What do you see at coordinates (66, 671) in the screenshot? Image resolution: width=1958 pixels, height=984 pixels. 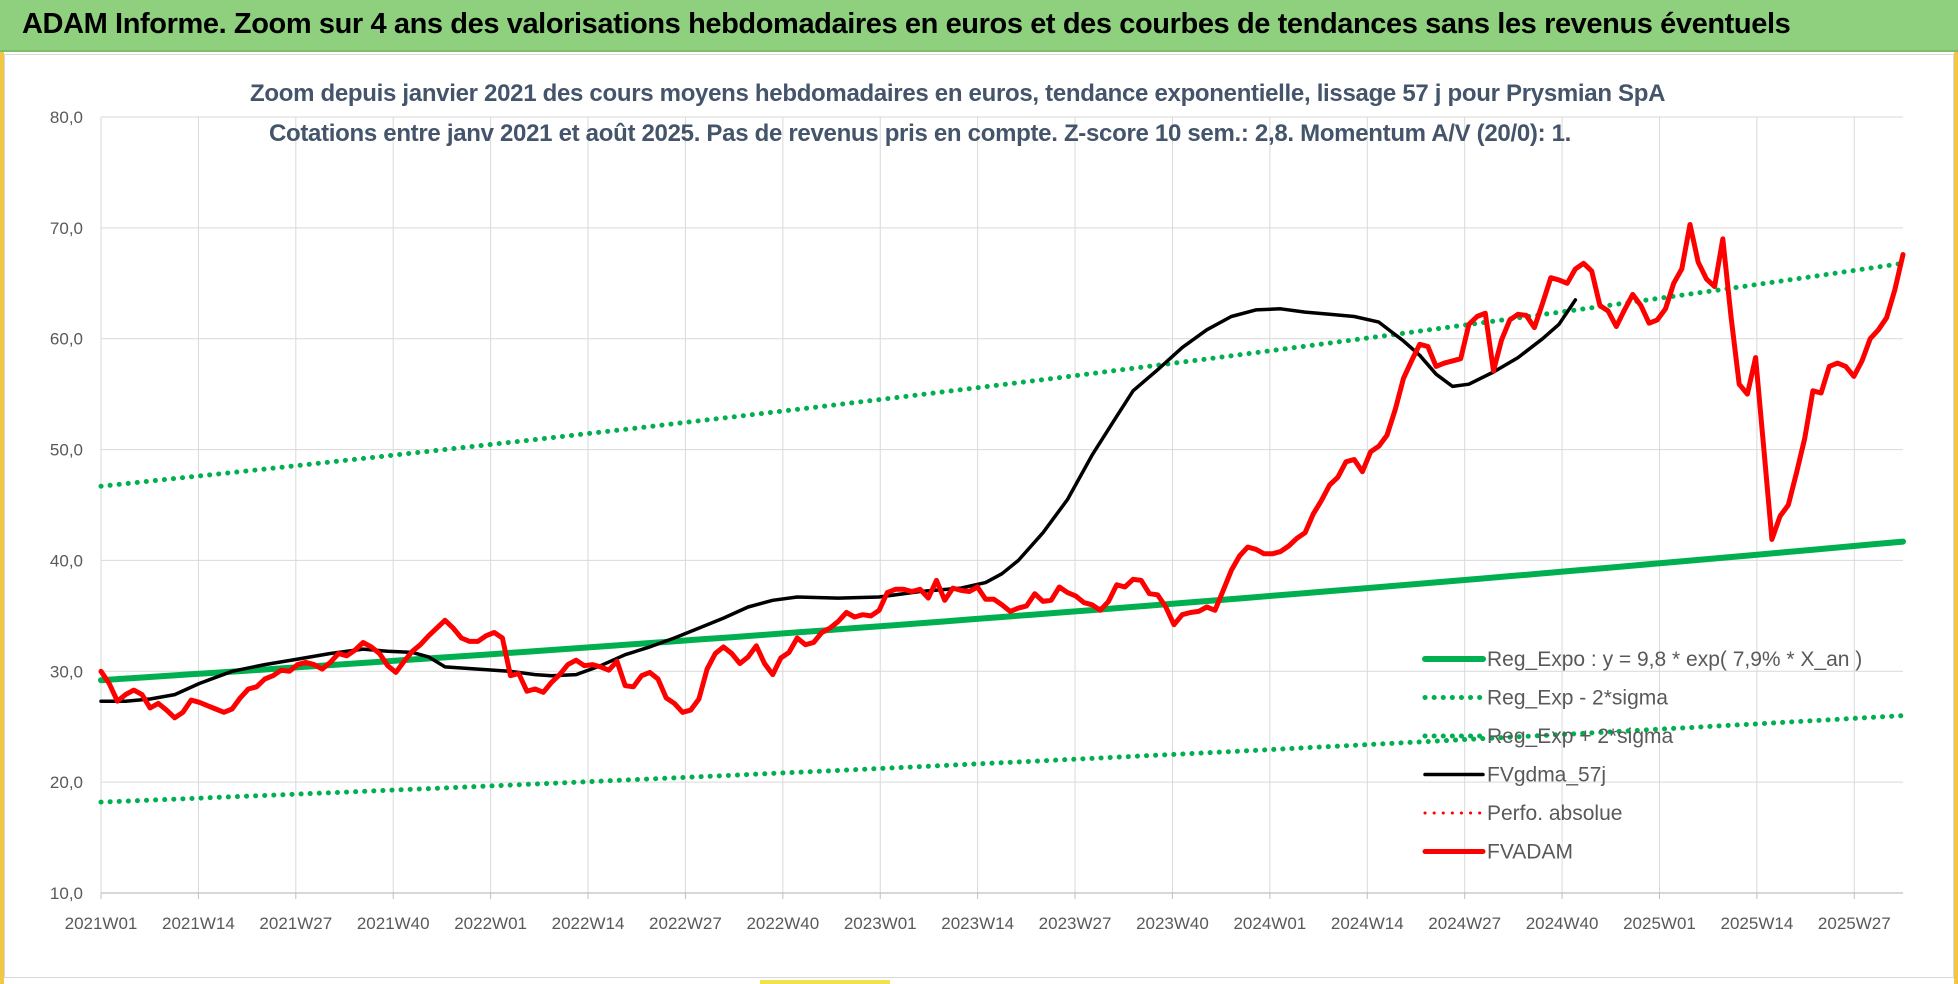 I see `y-tick-label: 30,0` at bounding box center [66, 671].